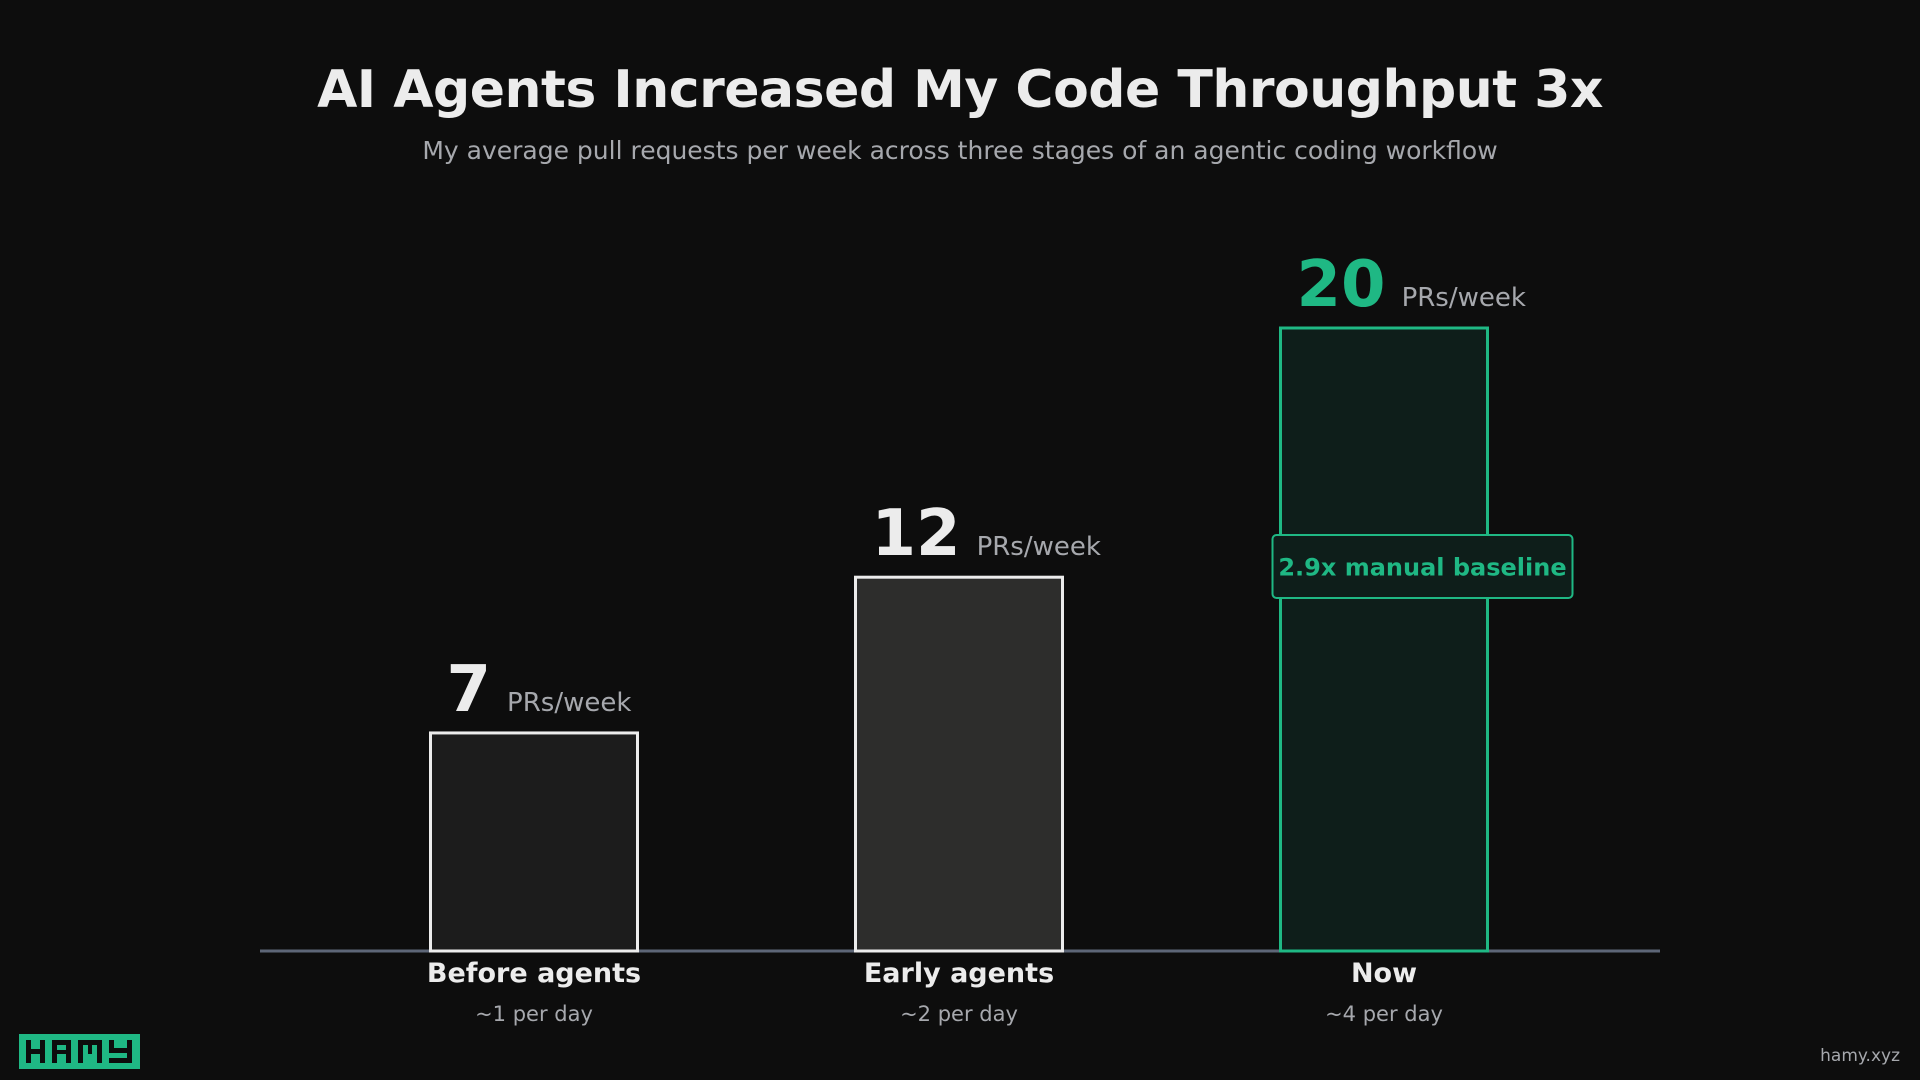 The width and height of the screenshot is (1920, 1080). What do you see at coordinates (1039, 547) in the screenshot?
I see `value-unit-early-agents: PRs/week` at bounding box center [1039, 547].